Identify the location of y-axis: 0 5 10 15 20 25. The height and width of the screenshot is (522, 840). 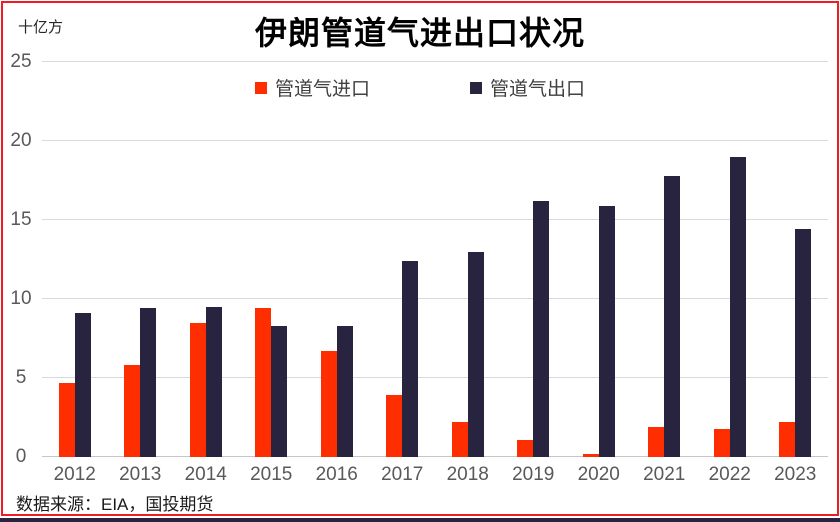
(21, 259).